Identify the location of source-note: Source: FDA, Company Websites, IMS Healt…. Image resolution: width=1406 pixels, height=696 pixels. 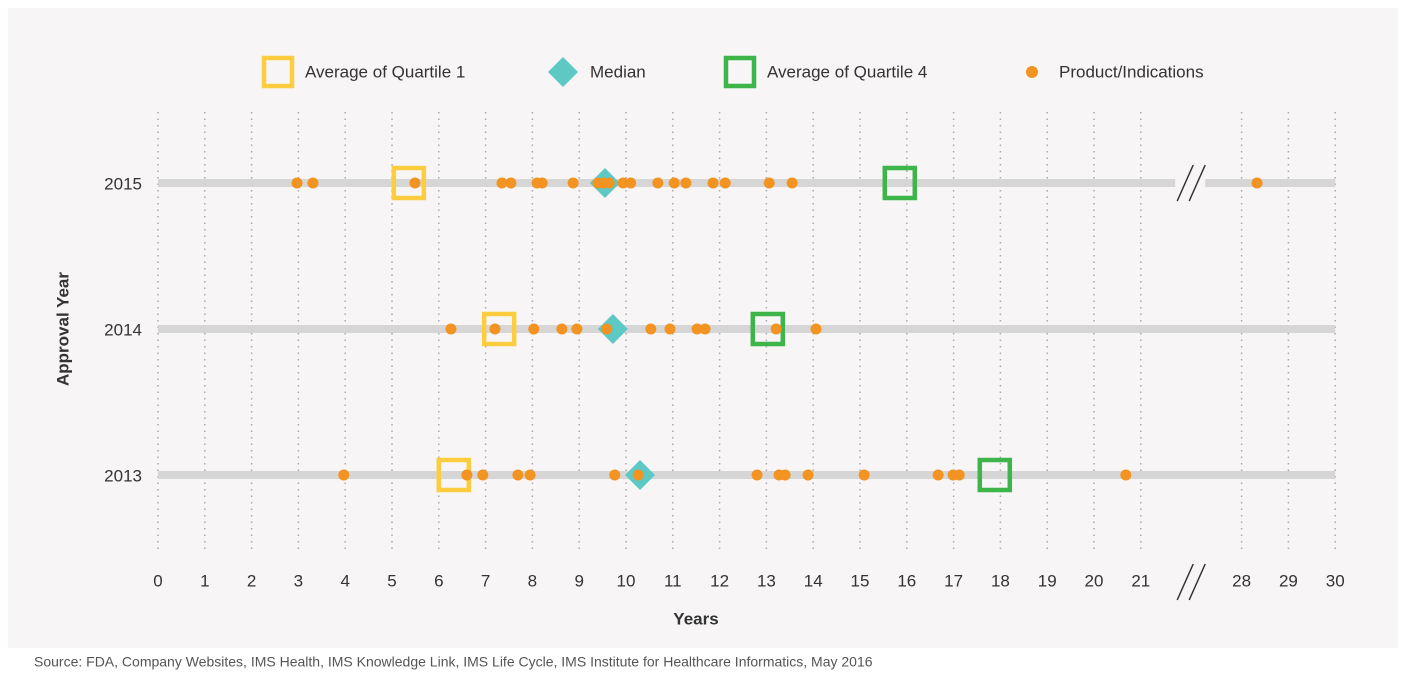
(453, 662).